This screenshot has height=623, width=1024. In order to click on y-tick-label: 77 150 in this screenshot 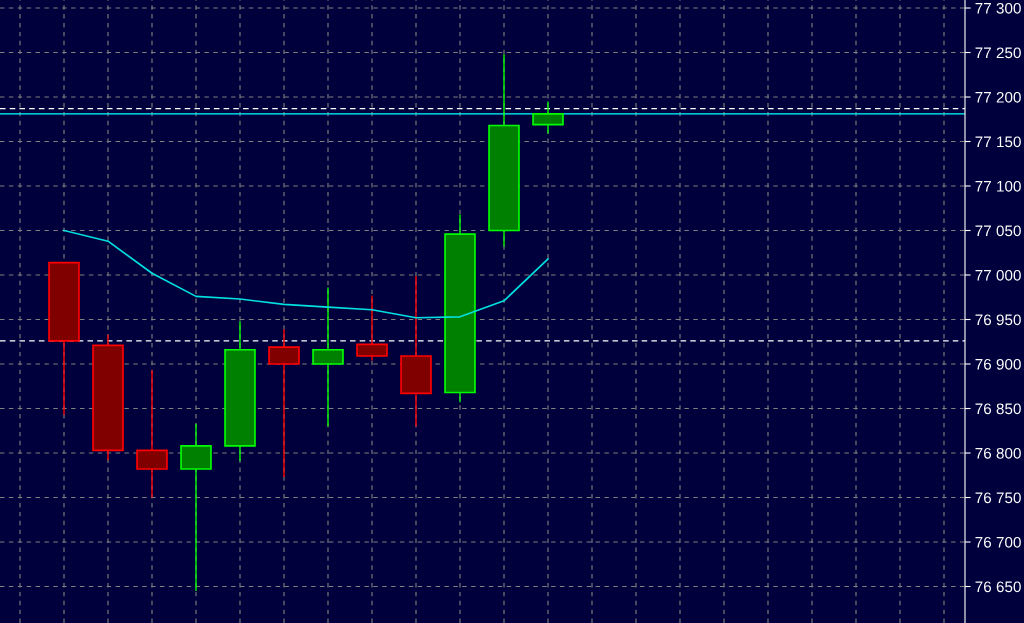, I will do `click(998, 142)`.